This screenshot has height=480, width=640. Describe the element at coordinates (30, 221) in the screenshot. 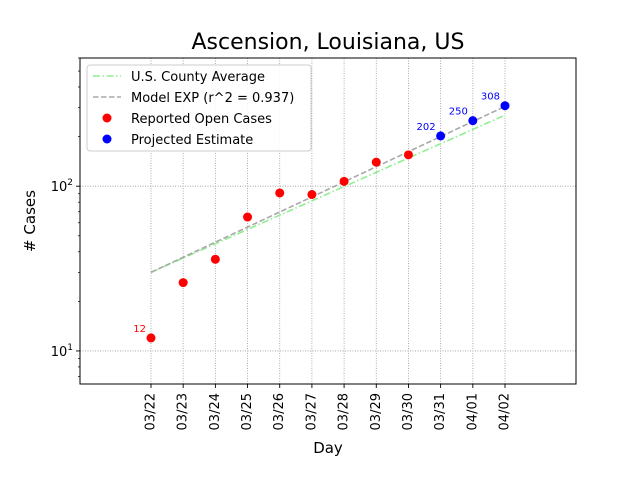

I see `y-axis-label: # Cases` at that location.